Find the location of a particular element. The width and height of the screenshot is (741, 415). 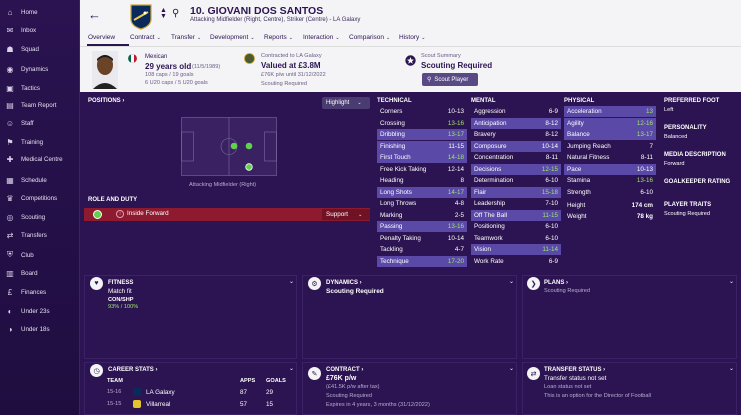

attribute-row: First Touch 14-18 is located at coordinates (422, 158).